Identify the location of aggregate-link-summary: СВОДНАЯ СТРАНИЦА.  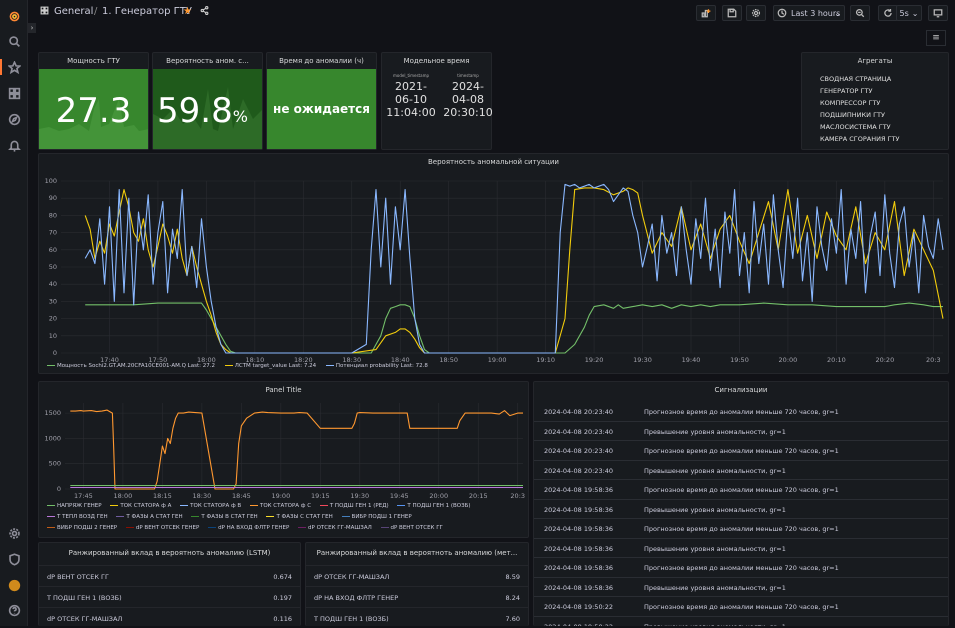
(856, 79).